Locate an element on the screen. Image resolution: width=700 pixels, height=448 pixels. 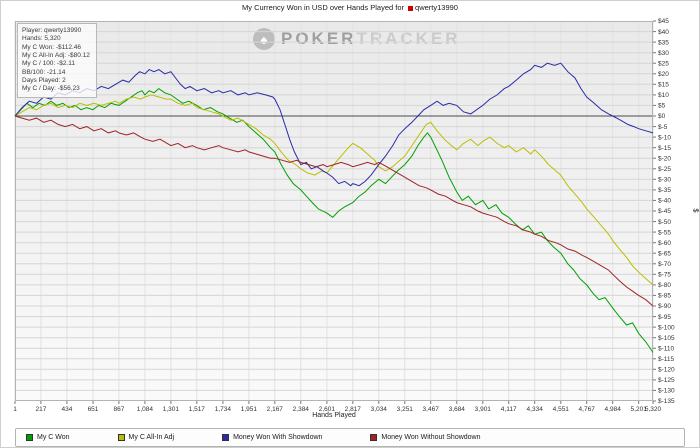
legend-swatch-without-showdown-icon is located at coordinates (374, 437).